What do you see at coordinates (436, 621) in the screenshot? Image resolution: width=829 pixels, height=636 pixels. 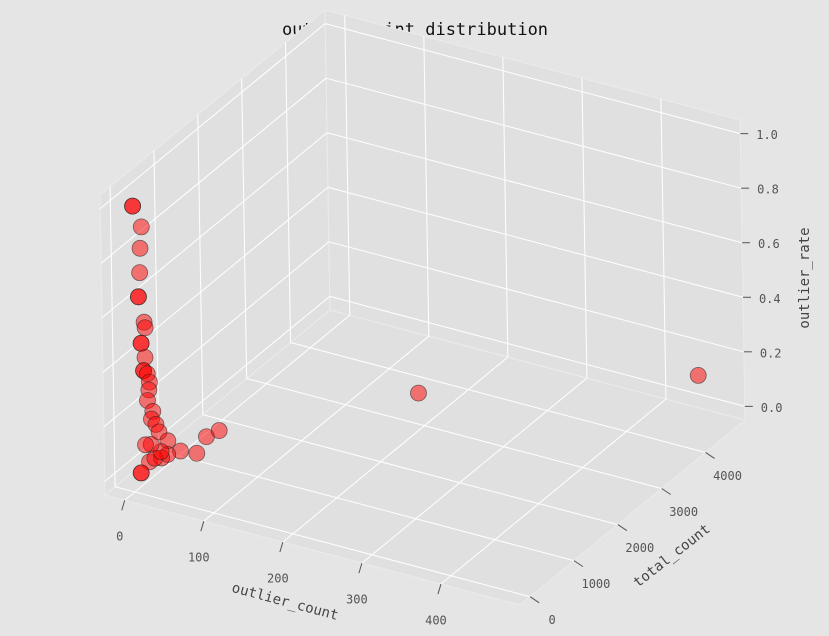 I see `x-tick-label: 400` at bounding box center [436, 621].